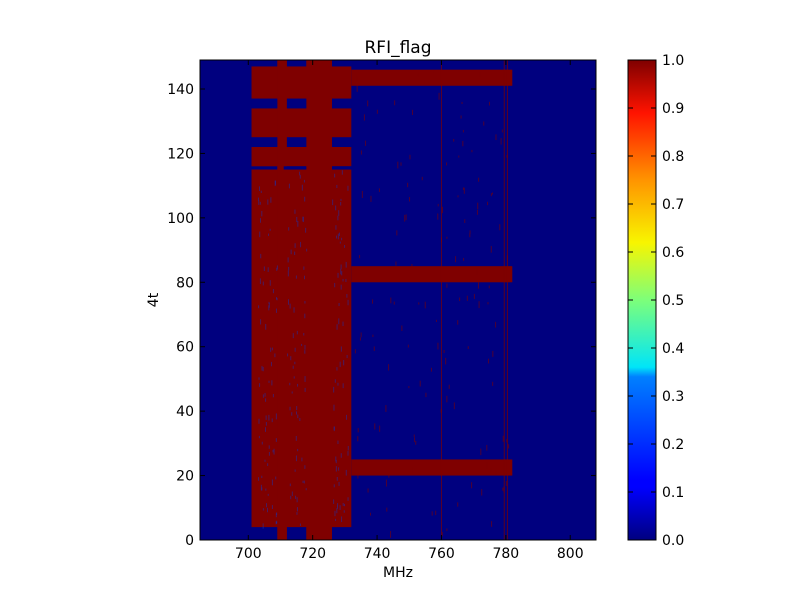 The width and height of the screenshot is (800, 600). I want to click on x-tick-label: 800, so click(570, 554).